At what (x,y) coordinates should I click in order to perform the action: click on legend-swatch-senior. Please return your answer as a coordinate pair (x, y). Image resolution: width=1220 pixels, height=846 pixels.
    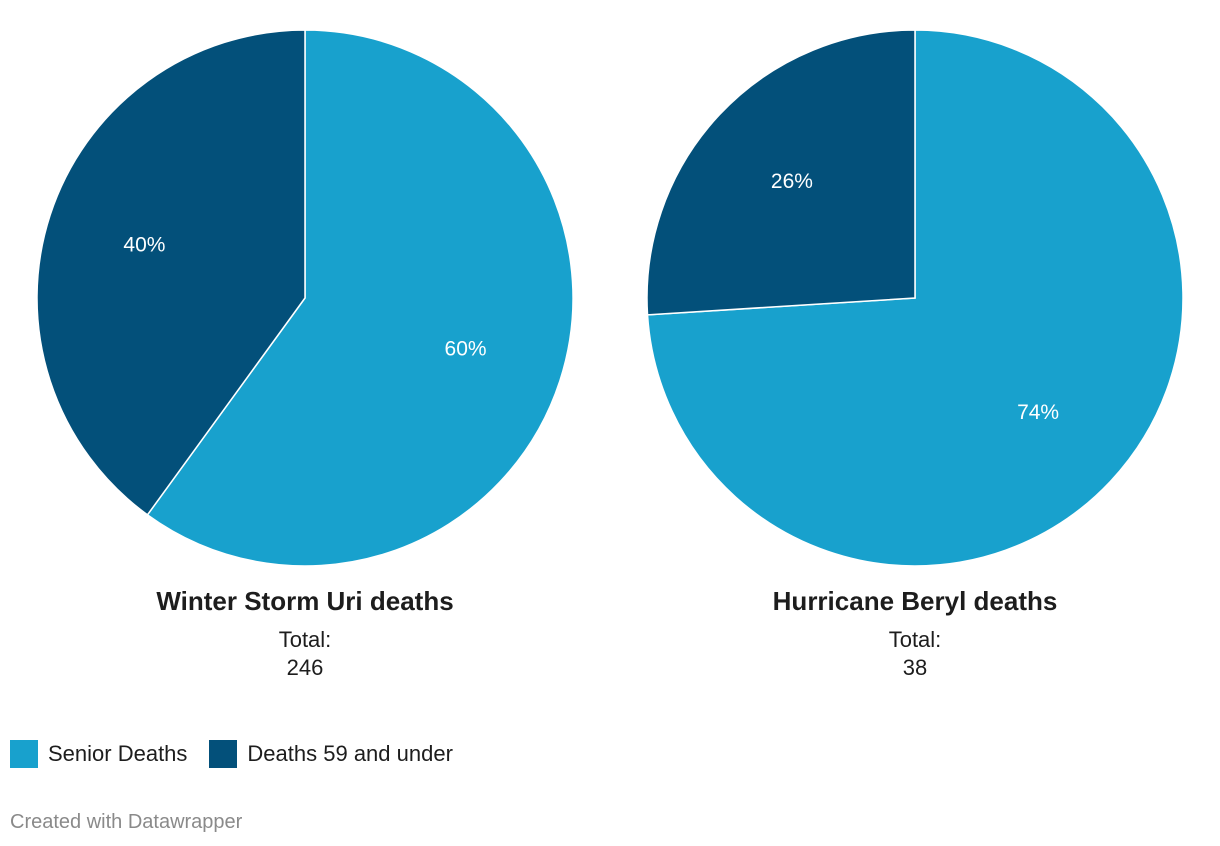
    Looking at the image, I should click on (24, 754).